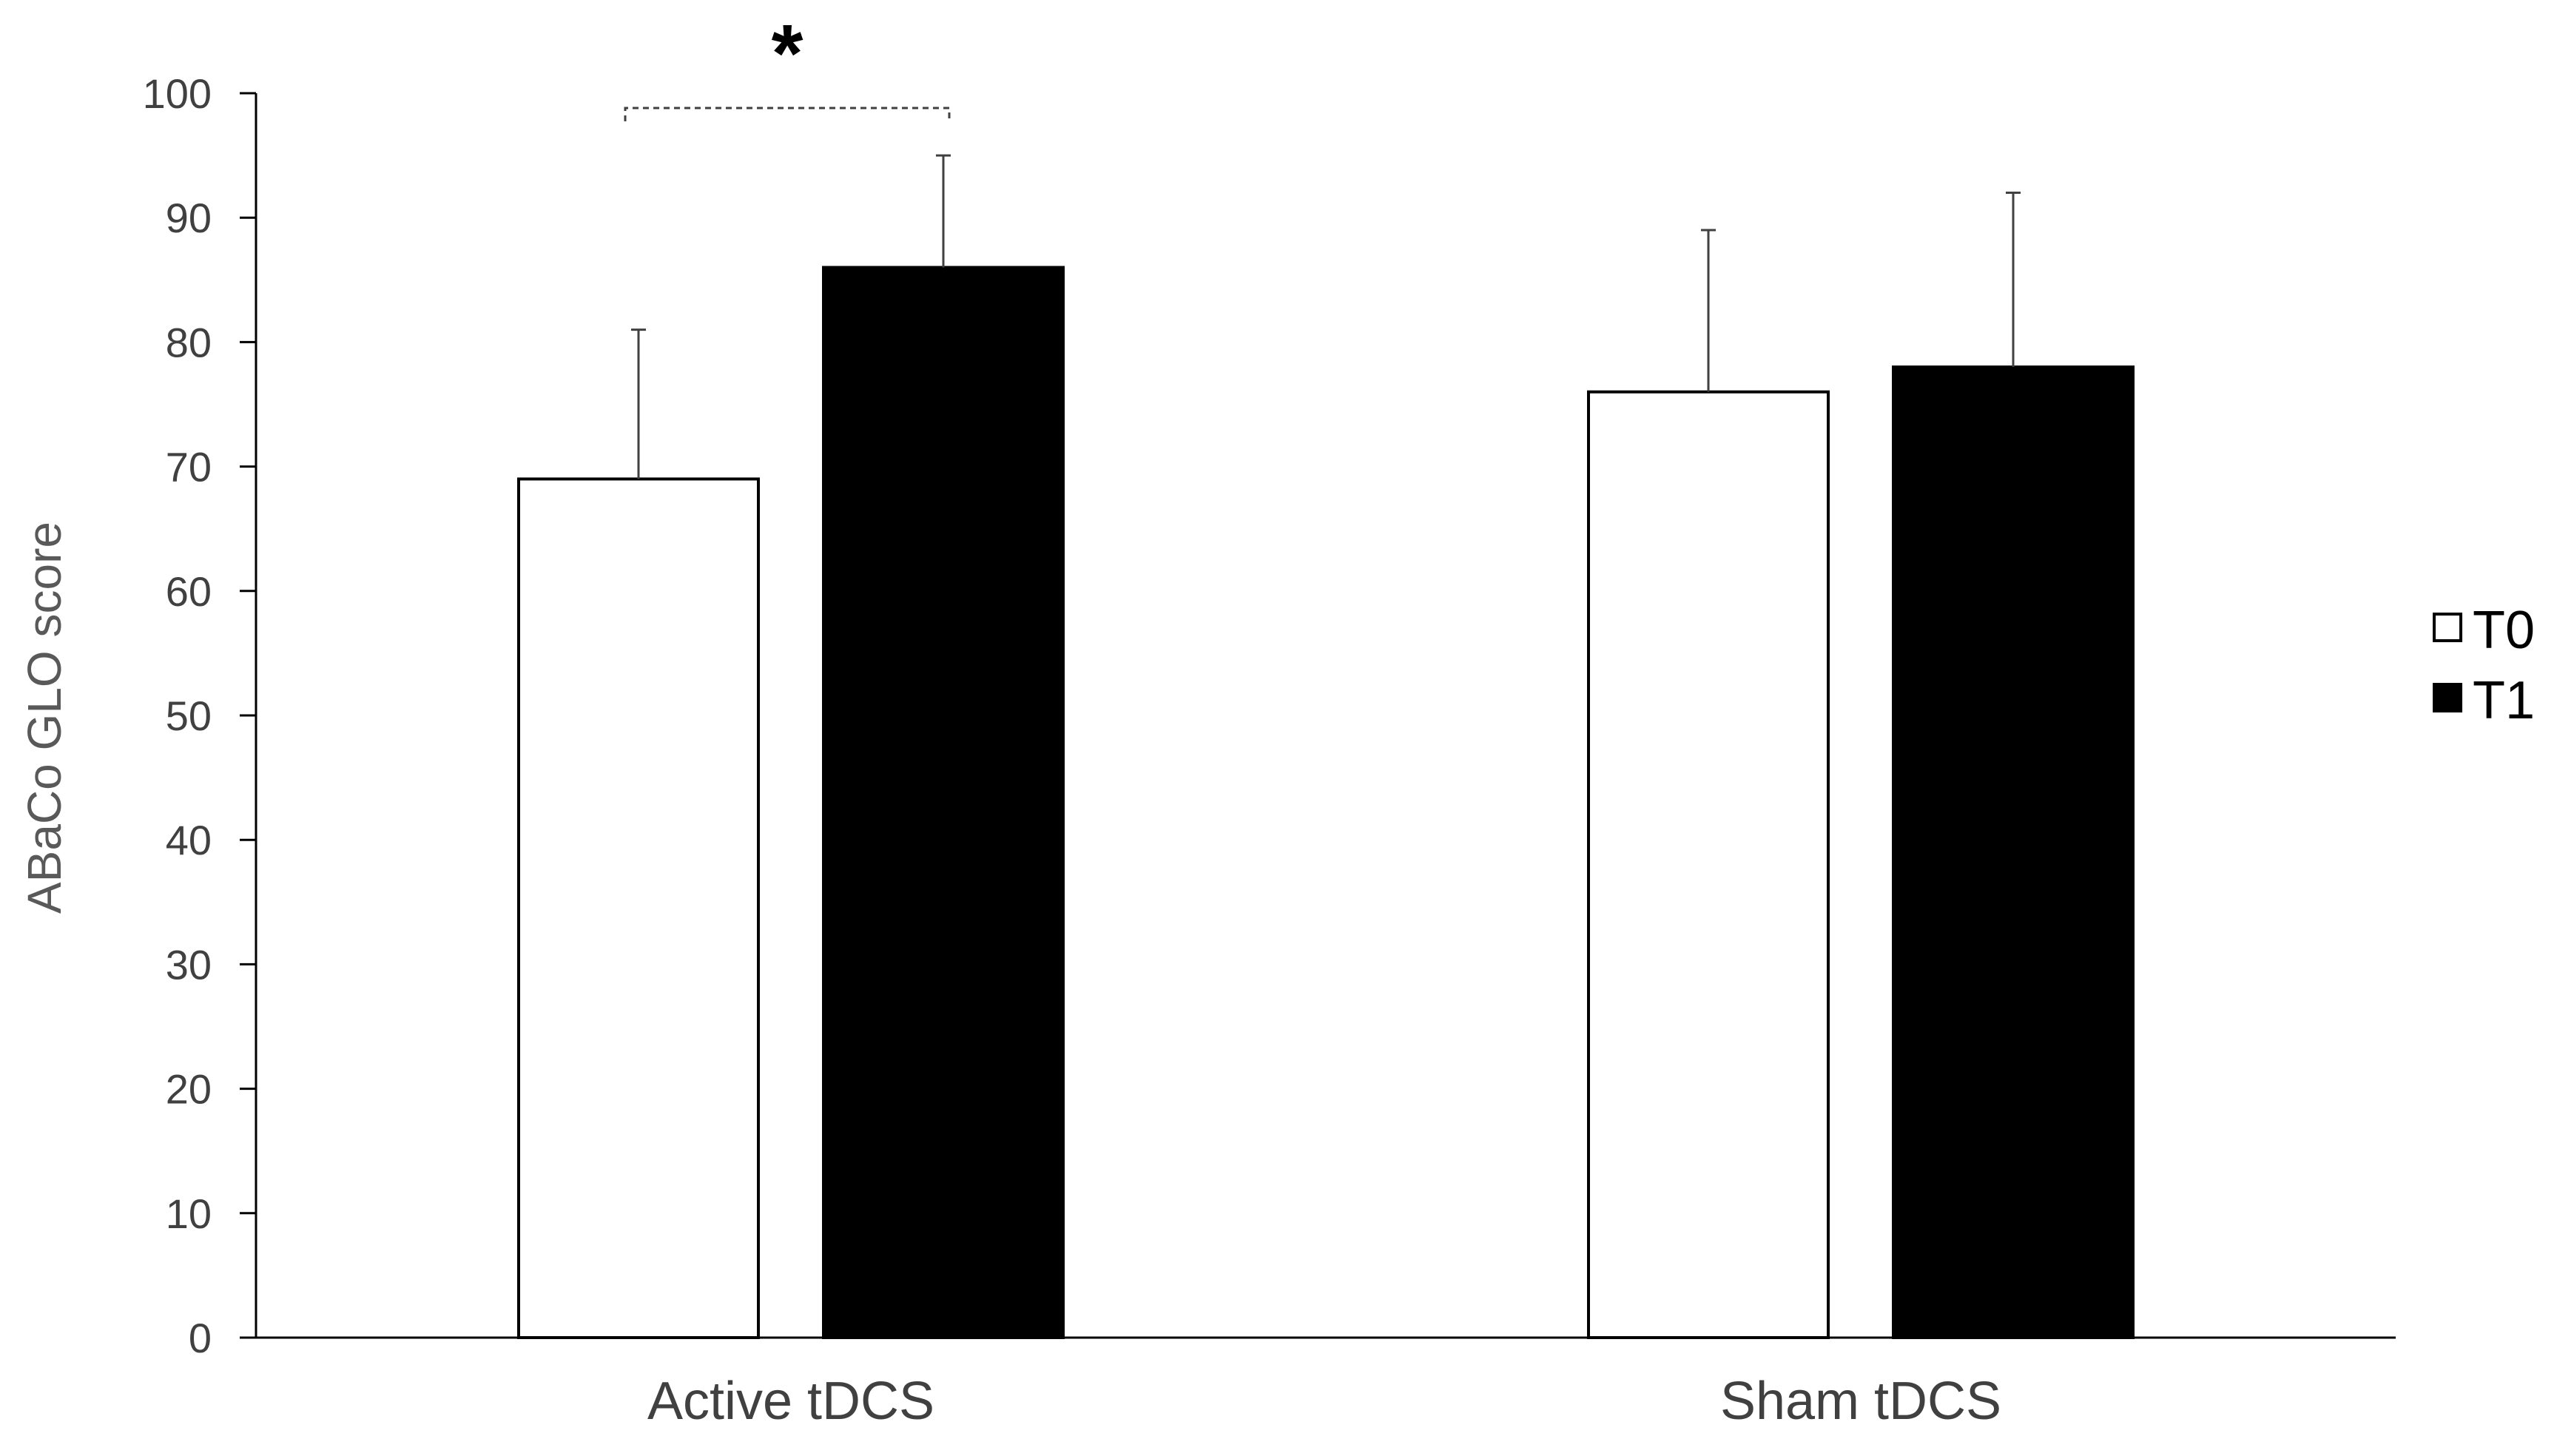 The image size is (2557, 1456). What do you see at coordinates (189, 716) in the screenshot?
I see `y-tick-label: 50` at bounding box center [189, 716].